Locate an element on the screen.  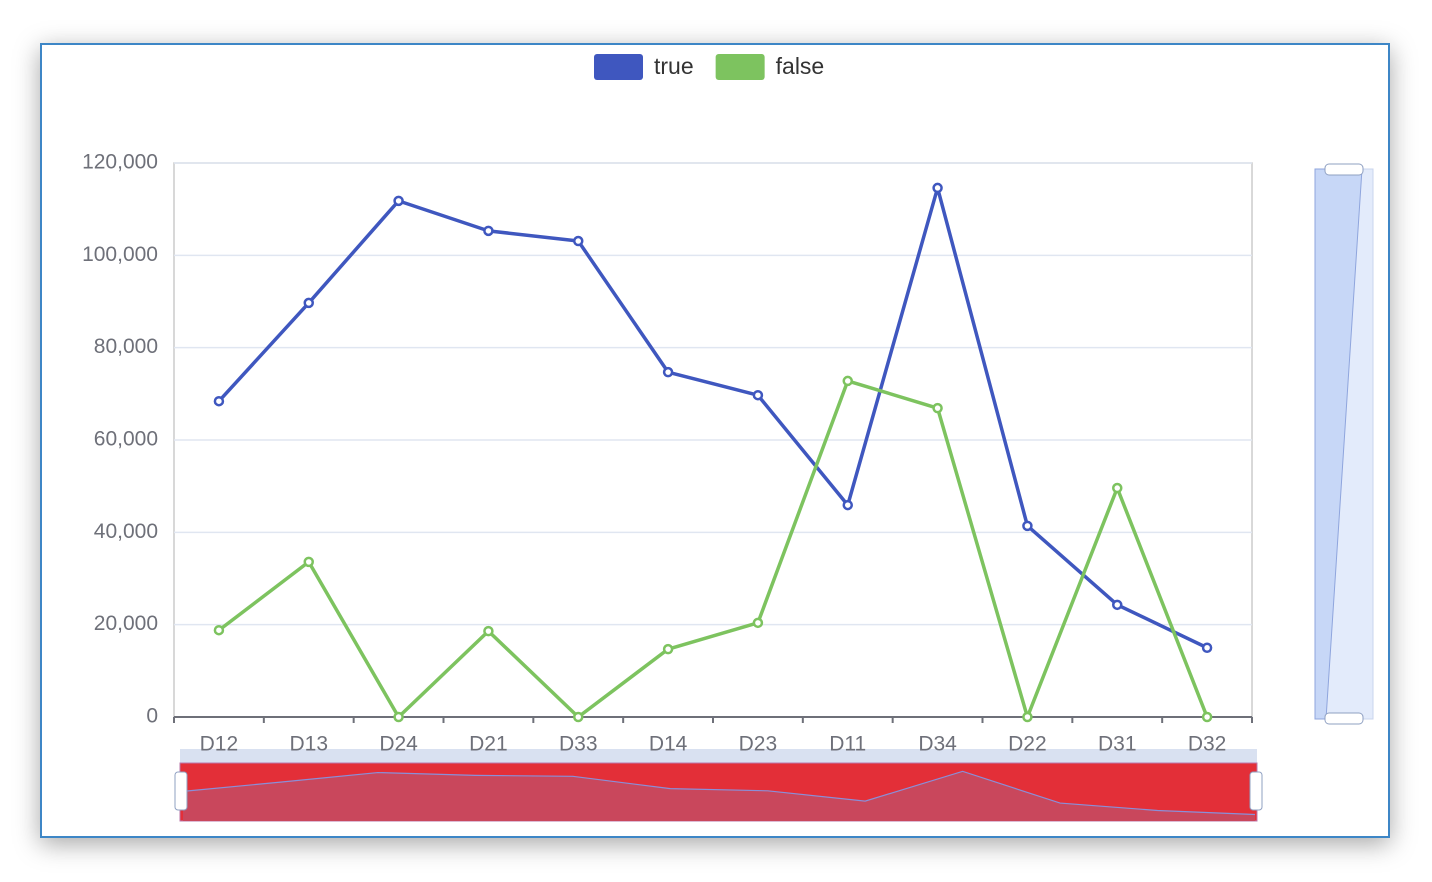
x-tick-label: D33 is located at coordinates (578, 744).